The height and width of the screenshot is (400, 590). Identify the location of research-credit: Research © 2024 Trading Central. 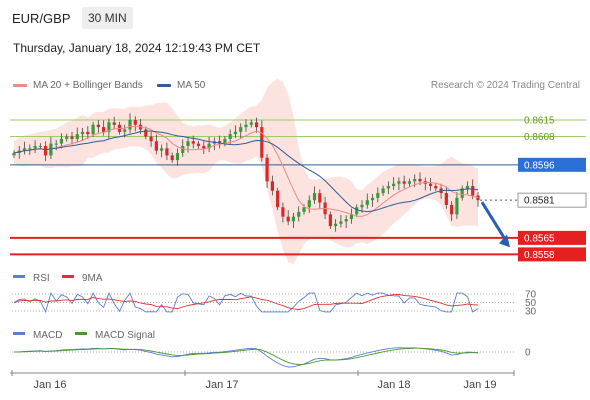
(505, 85).